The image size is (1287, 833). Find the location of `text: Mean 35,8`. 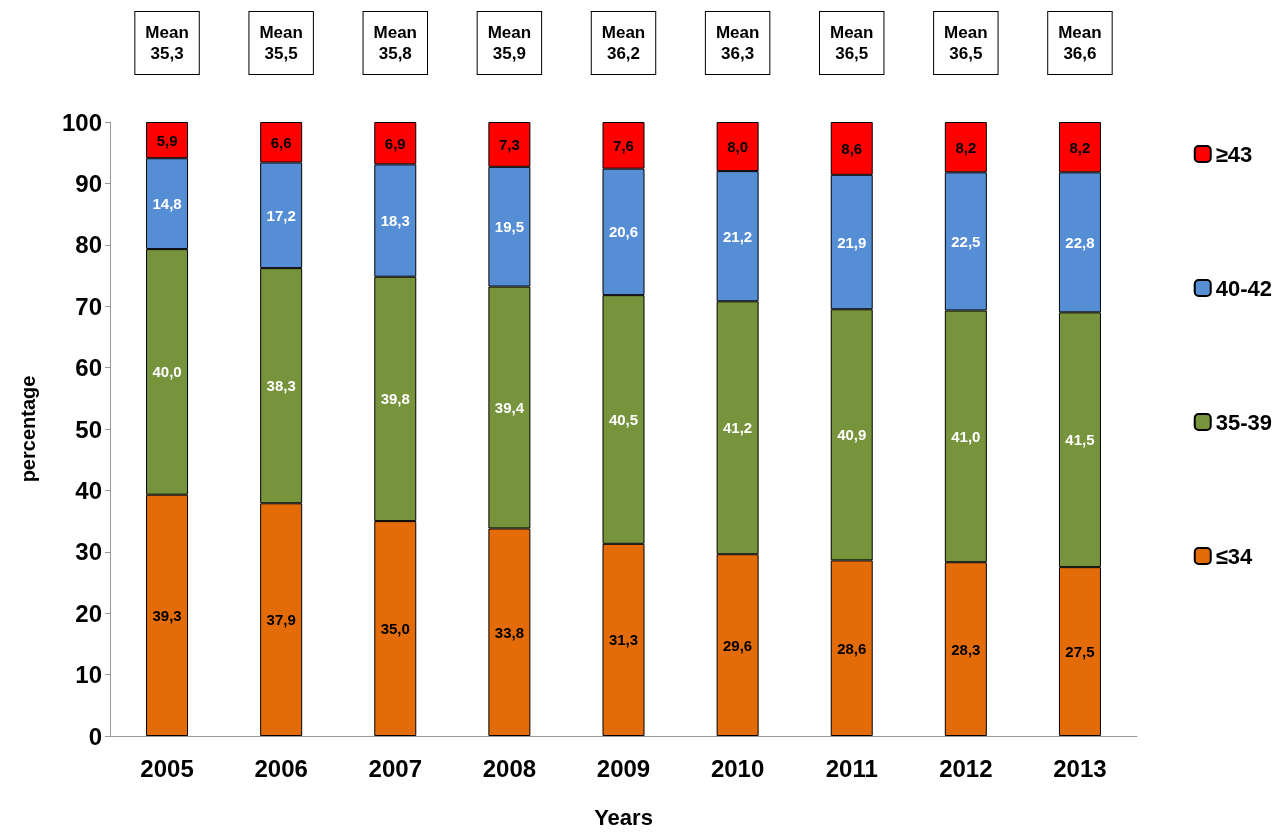

text: Mean 35,8 is located at coordinates (395, 43).